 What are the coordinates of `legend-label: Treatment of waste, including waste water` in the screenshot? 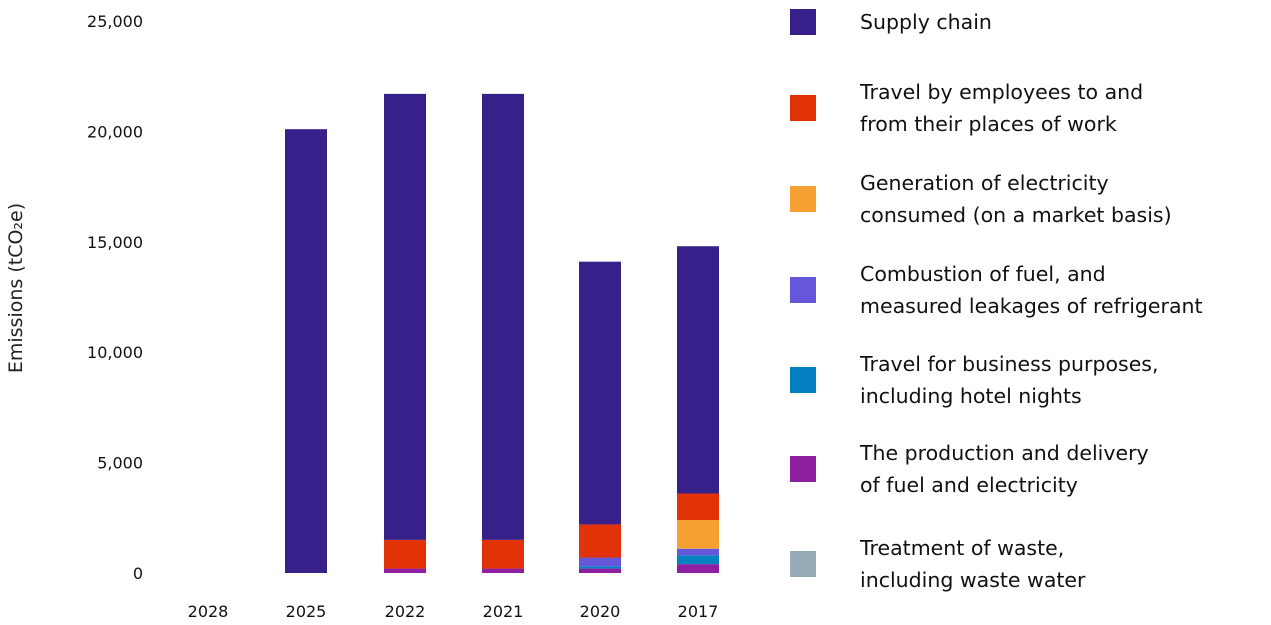 It's located at (1065, 564).